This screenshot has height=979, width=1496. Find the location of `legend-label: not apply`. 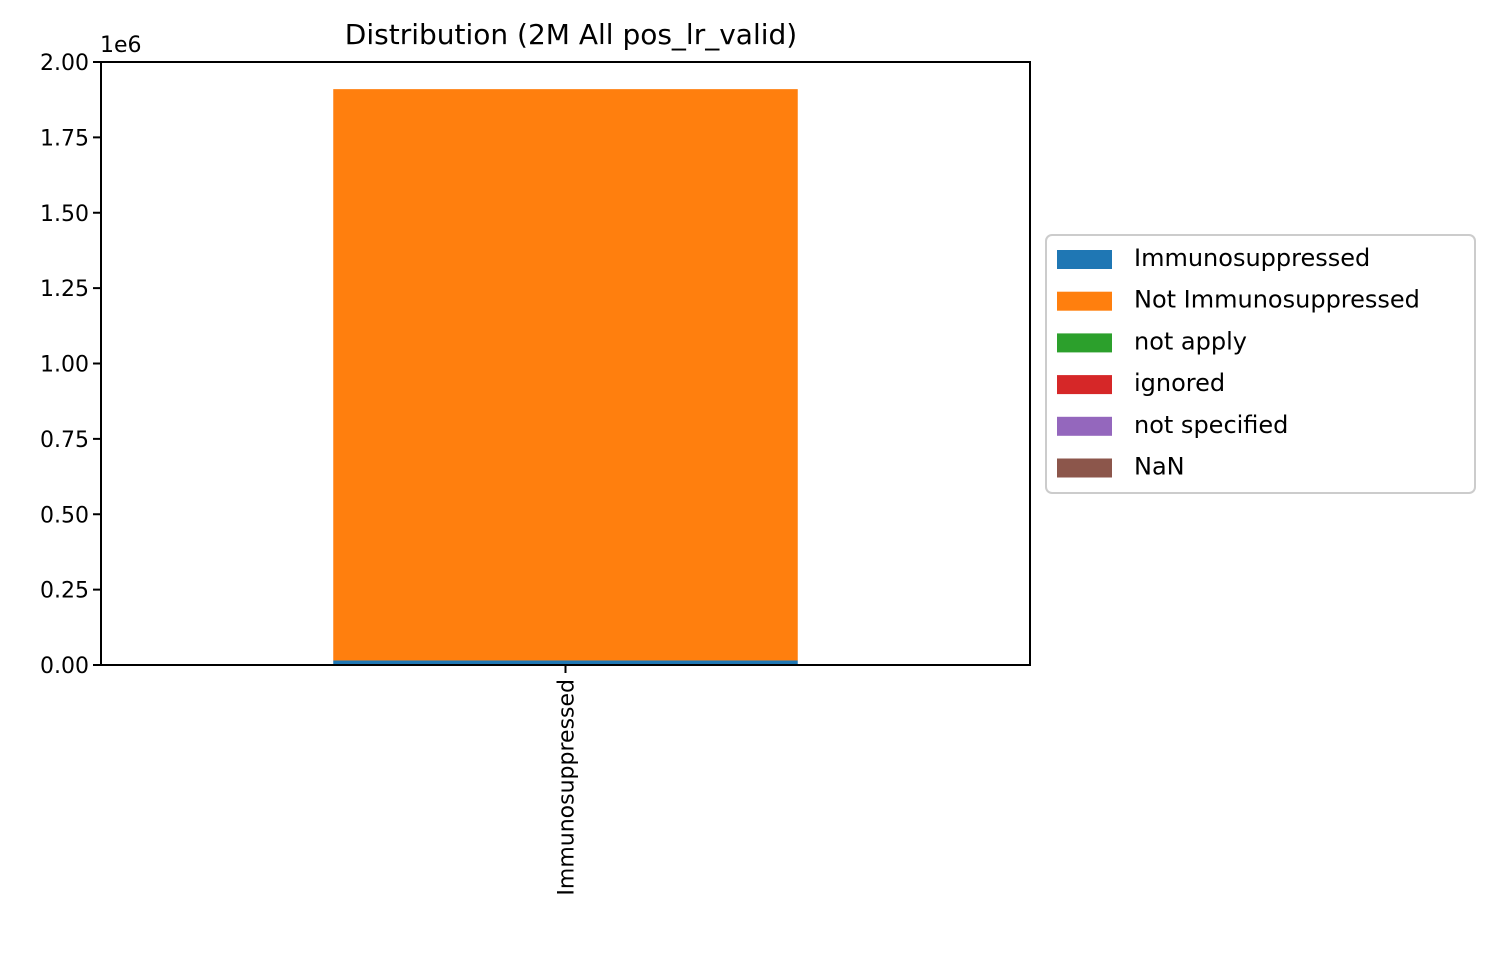

legend-label: not apply is located at coordinates (1190, 341).